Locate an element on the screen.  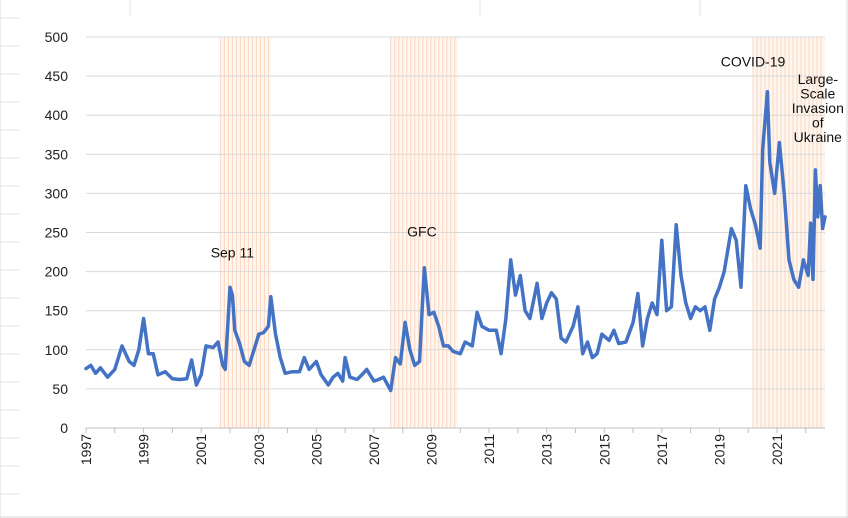
y-tick-label: 100 is located at coordinates (57, 350).